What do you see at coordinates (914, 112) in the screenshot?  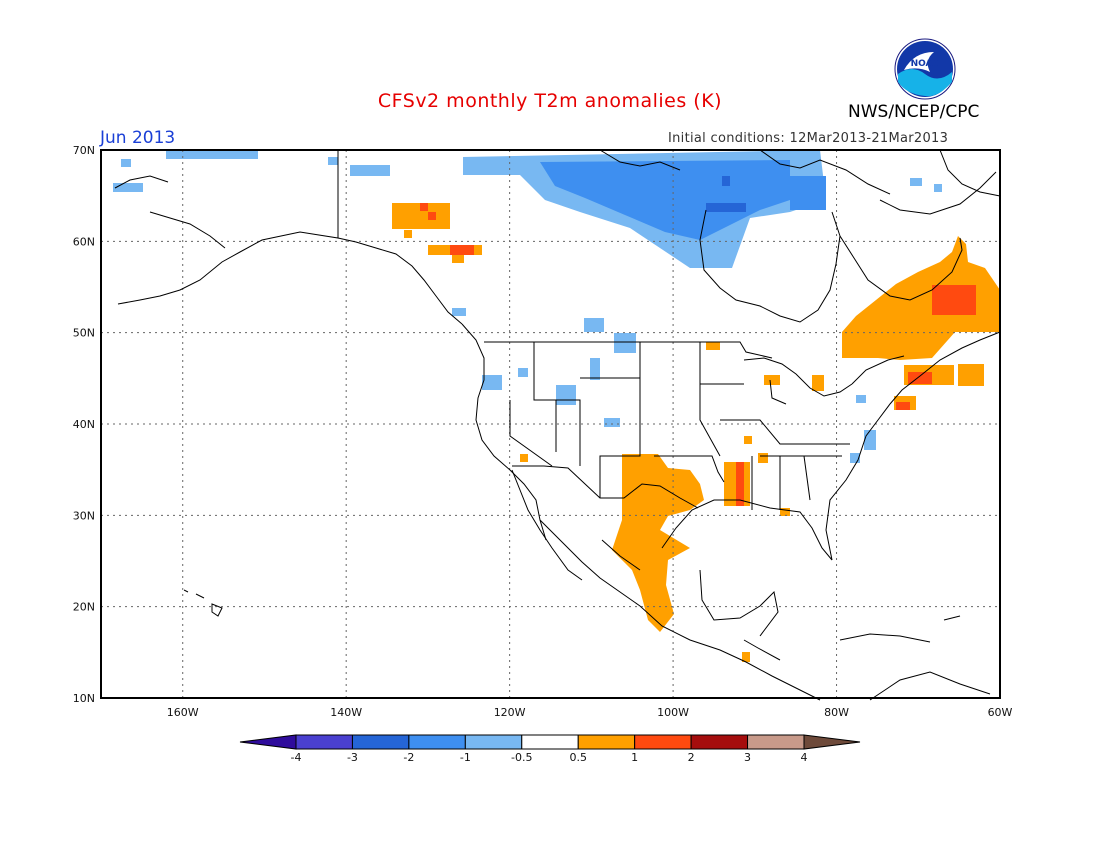 I see `agency-label: NWS/NCEP/CPC` at bounding box center [914, 112].